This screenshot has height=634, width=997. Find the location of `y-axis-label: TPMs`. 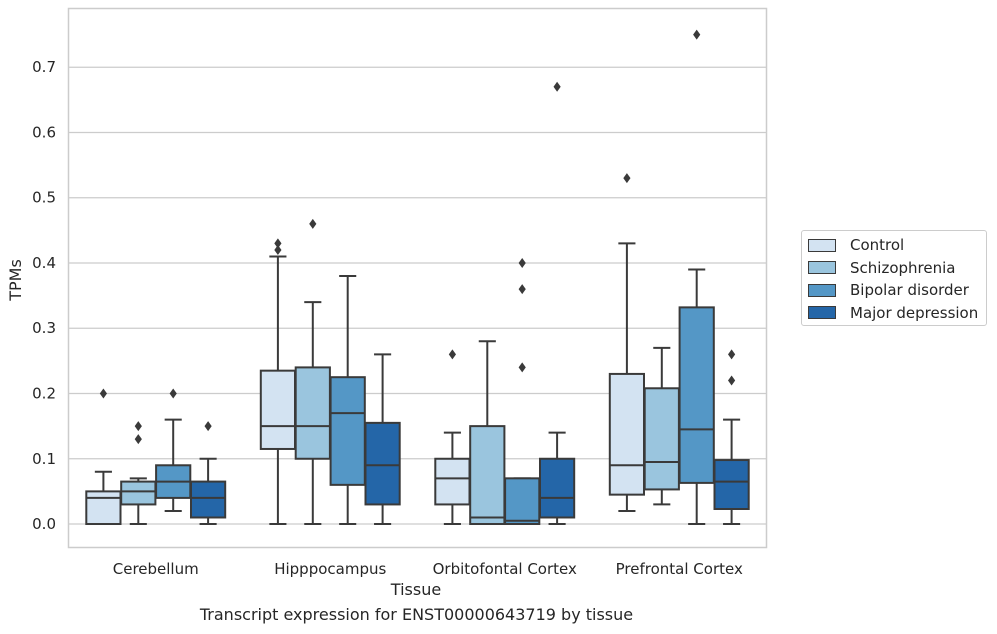

y-axis-label: TPMs is located at coordinates (15, 280).